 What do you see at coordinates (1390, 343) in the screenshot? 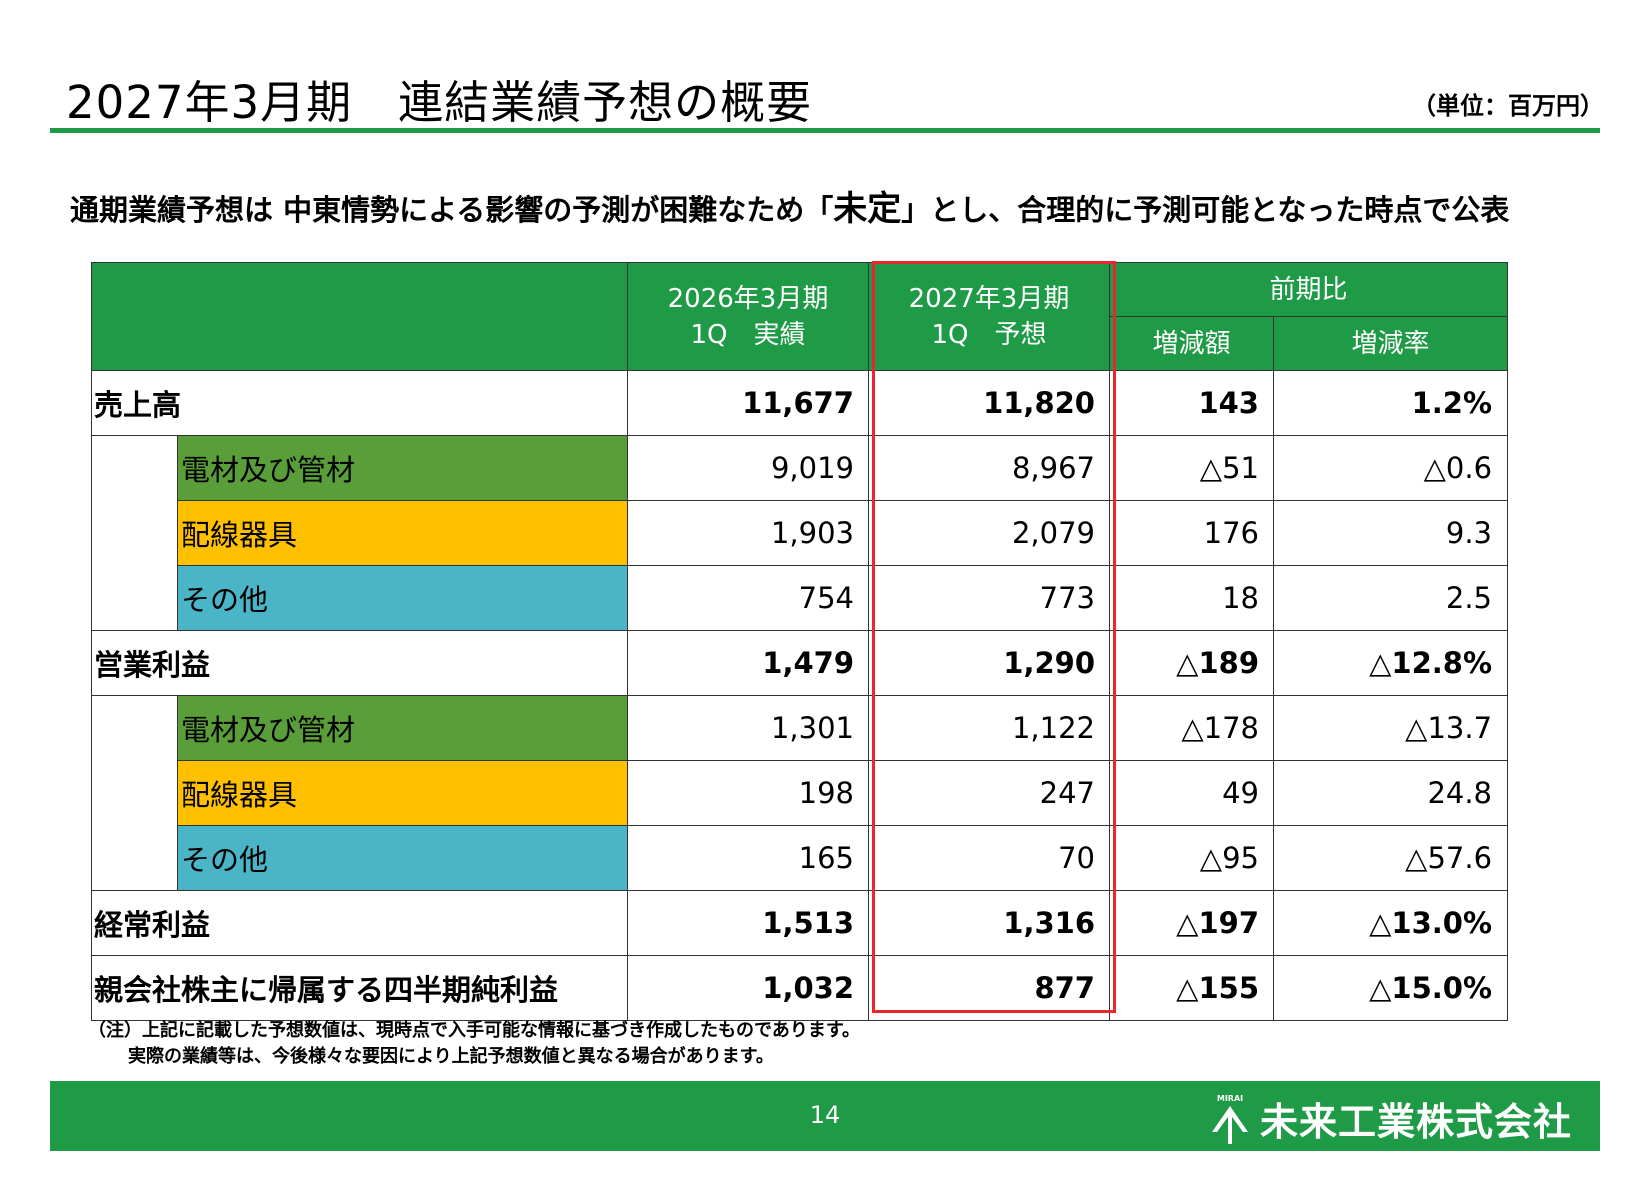
I see `header-rate: 増減率` at bounding box center [1390, 343].